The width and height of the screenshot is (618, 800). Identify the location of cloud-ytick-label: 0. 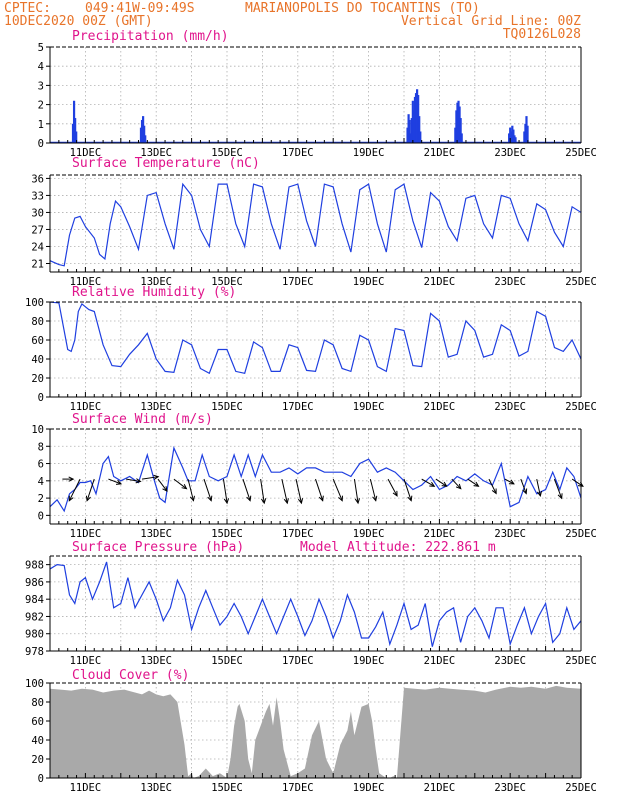
(41, 779).